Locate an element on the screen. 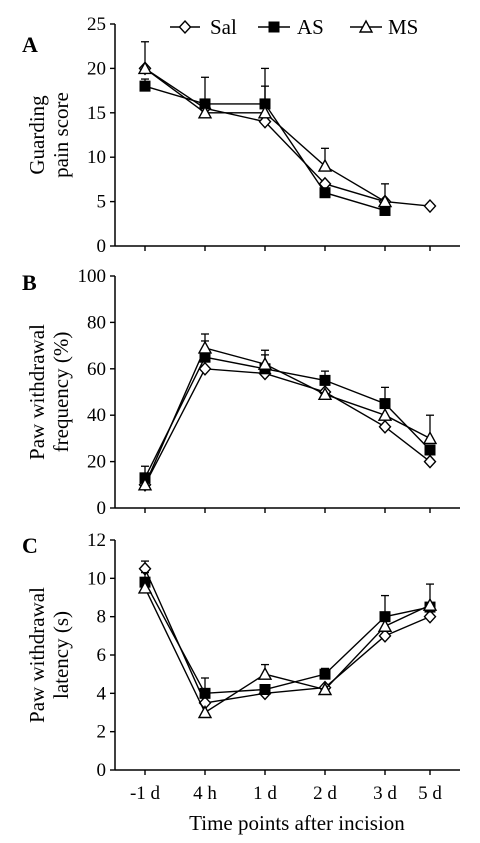 The image size is (480, 843). y-tick-label: 100 is located at coordinates (92, 276).